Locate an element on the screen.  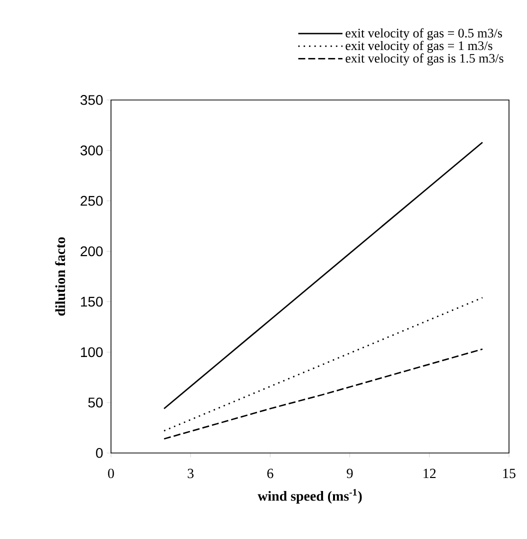
y-tick-label: 200 is located at coordinates (91, 251).